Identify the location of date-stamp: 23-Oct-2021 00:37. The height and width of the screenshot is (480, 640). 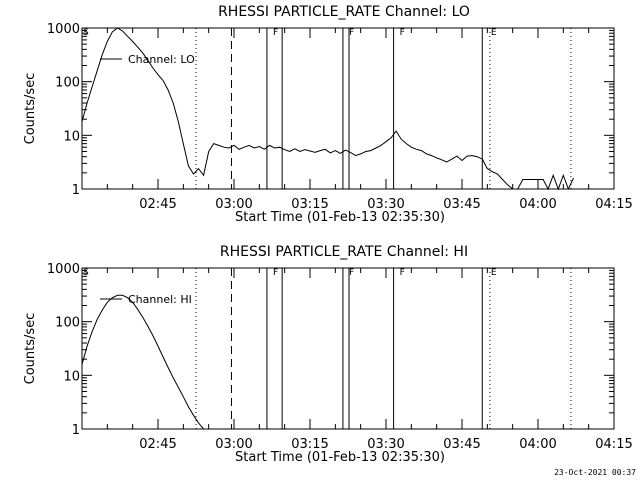
(595, 472).